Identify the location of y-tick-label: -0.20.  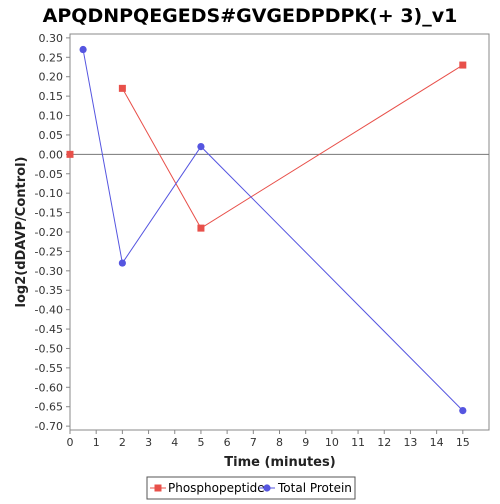
(49, 232).